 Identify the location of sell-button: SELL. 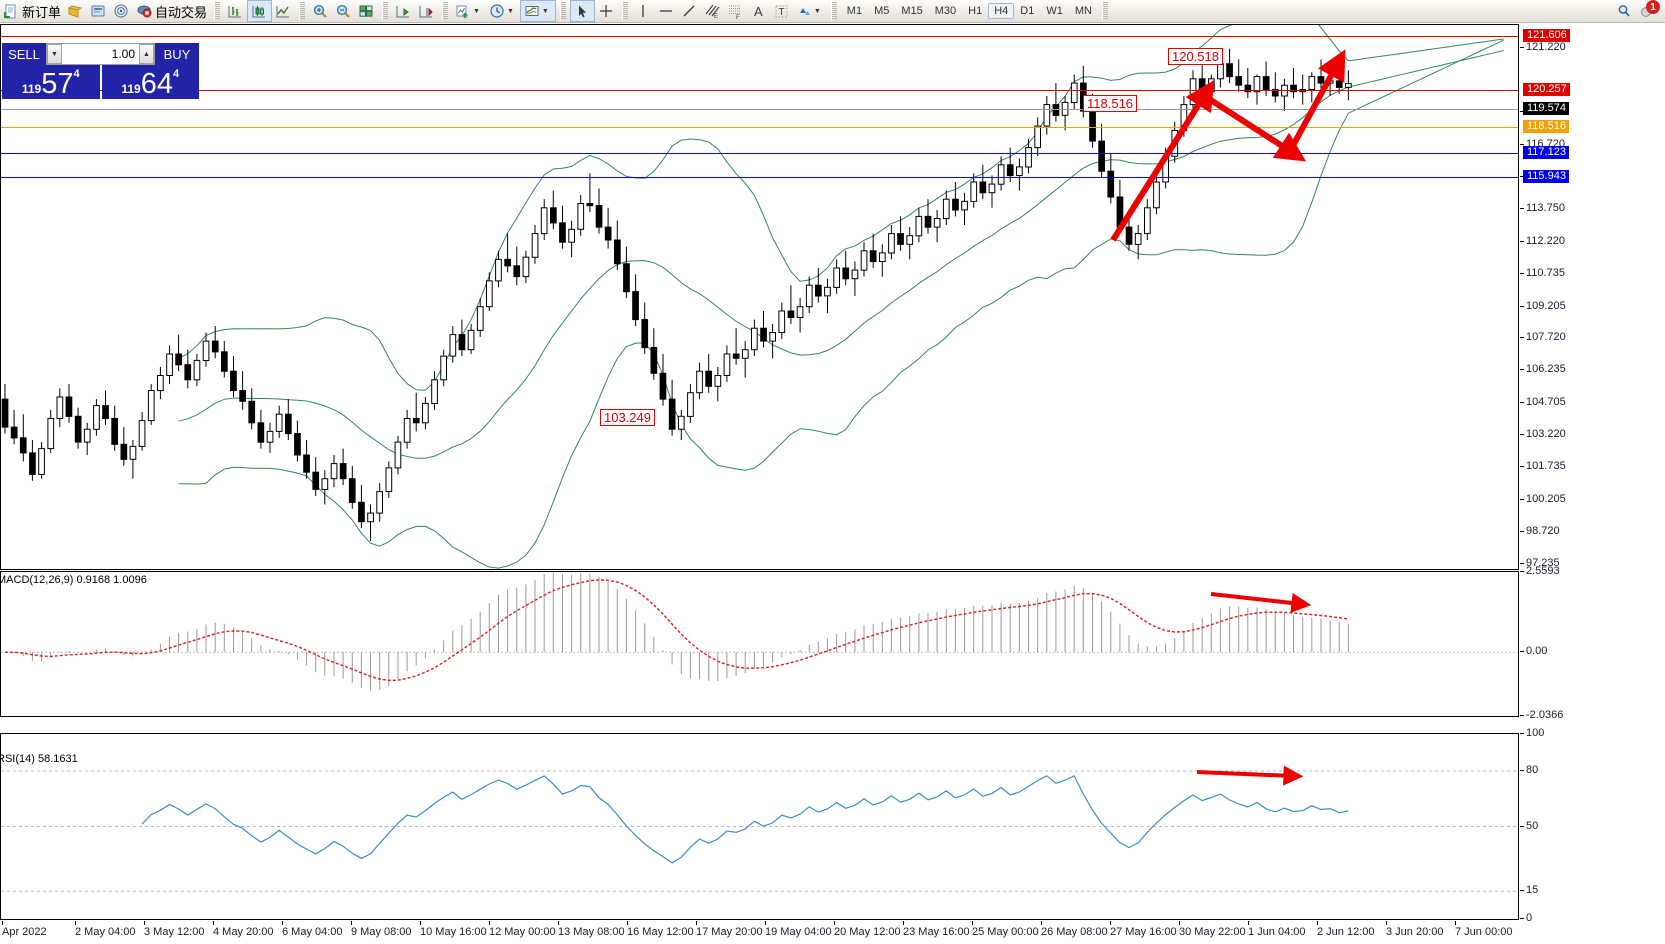
(24, 54).